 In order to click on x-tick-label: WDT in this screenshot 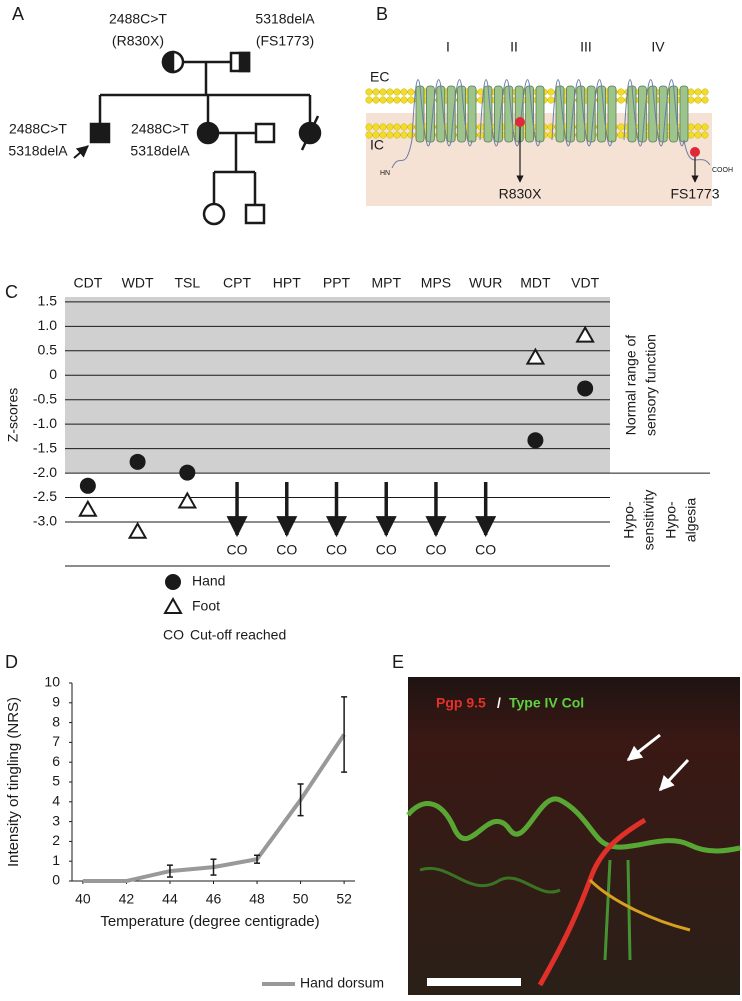, I will do `click(138, 283)`.